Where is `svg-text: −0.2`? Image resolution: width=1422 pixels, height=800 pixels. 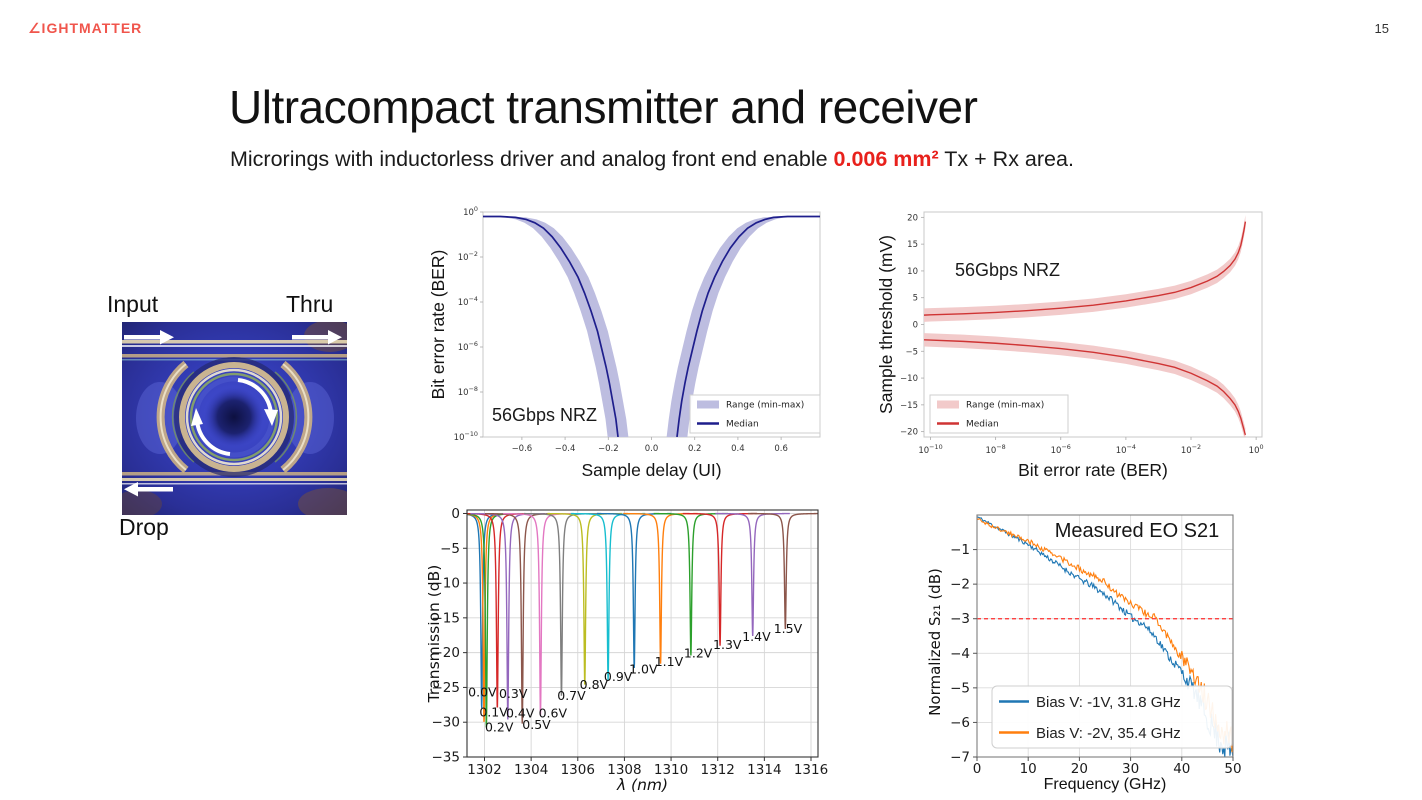
svg-text: −0.2 is located at coordinates (608, 449).